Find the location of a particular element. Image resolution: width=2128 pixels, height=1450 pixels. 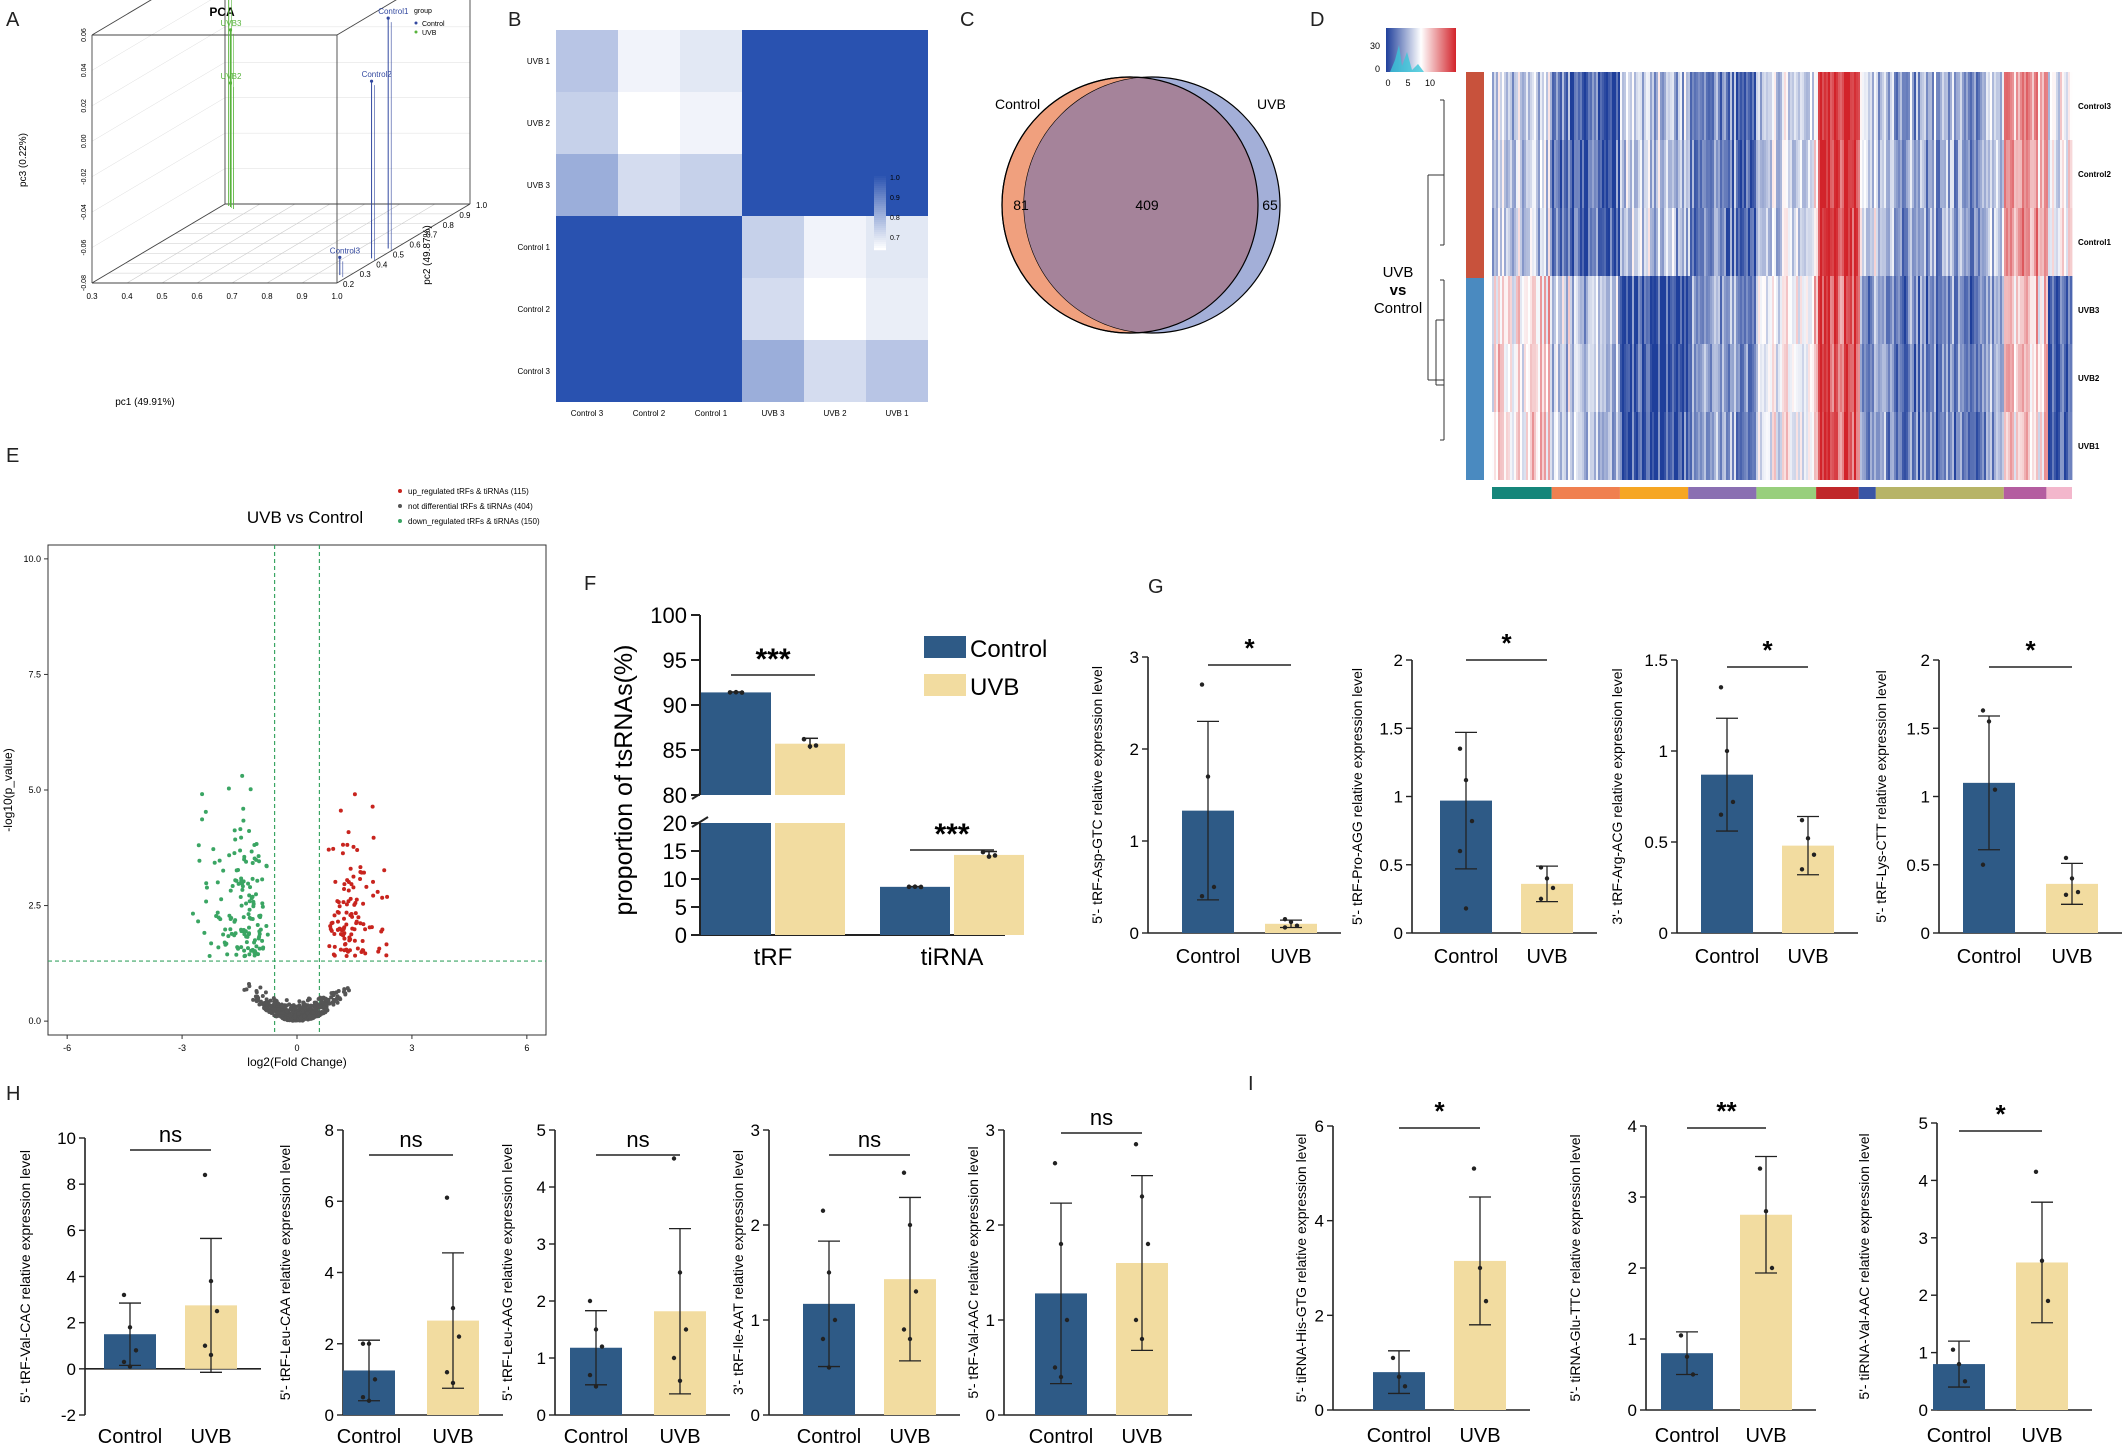

pca-point is located at coordinates (388, 18).